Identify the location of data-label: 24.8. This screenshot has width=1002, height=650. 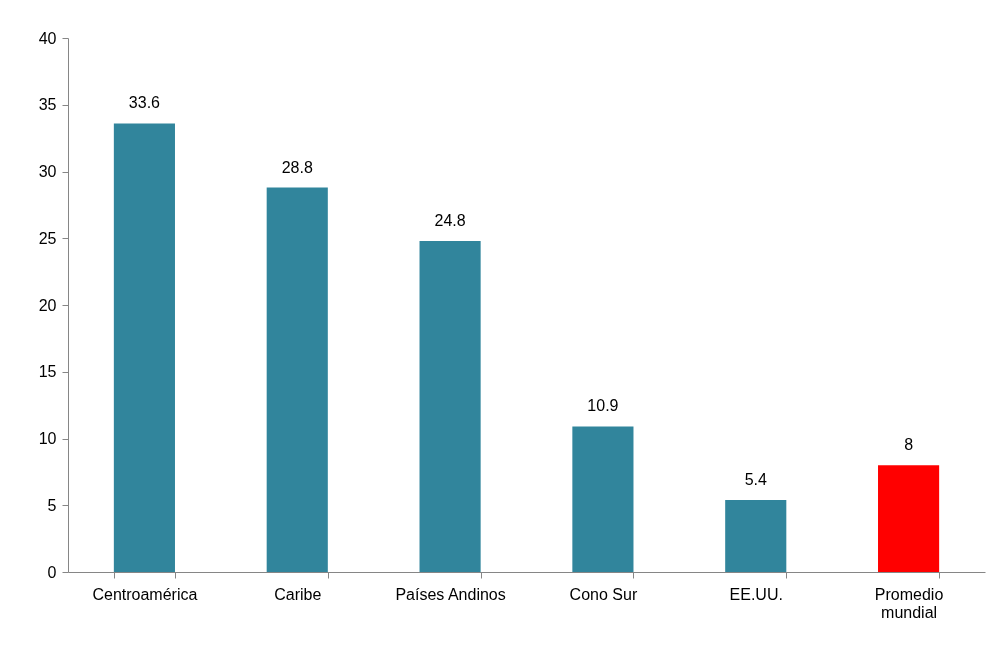
(450, 220).